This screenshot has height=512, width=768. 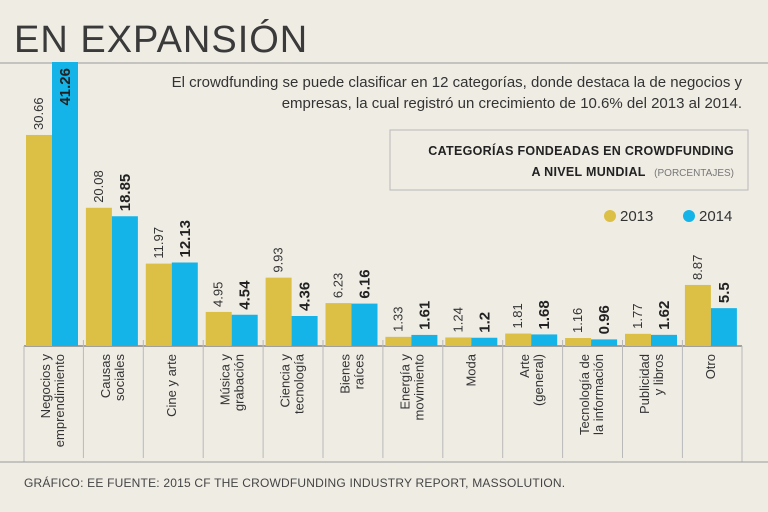 What do you see at coordinates (581, 150) in the screenshot?
I see `chart-title-line-1: CATEGORÍAS FONDEADAS EN CROWDFUNDING` at bounding box center [581, 150].